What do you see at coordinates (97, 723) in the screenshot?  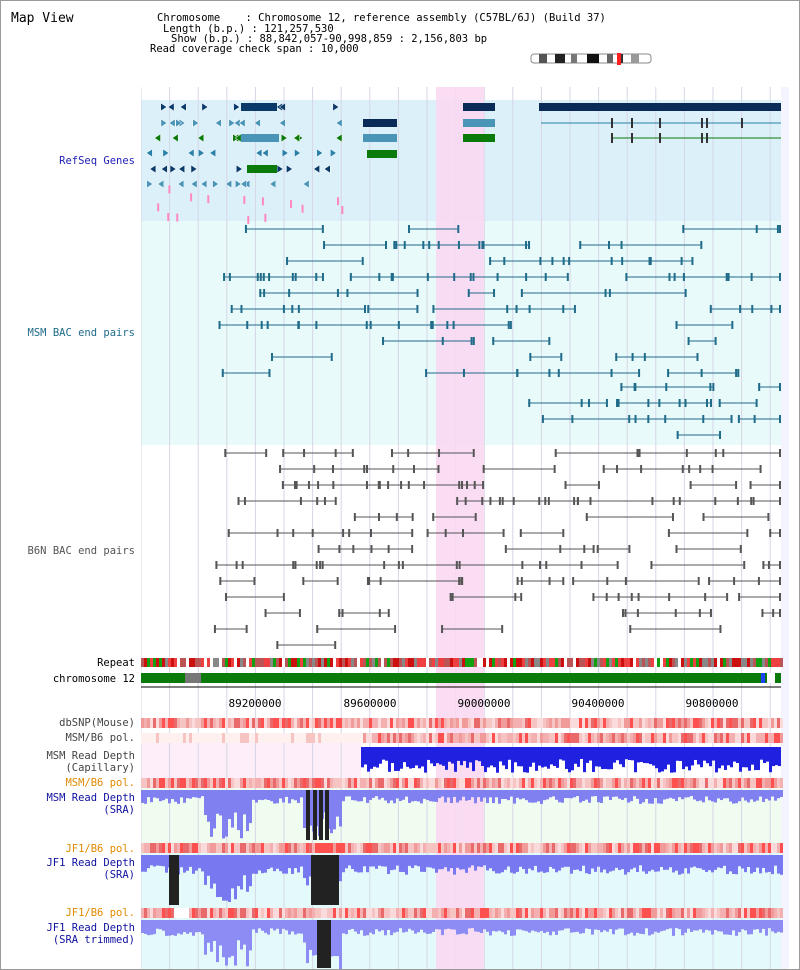 I see `track-label-dbsnp: dbSNP(Mouse)` at bounding box center [97, 723].